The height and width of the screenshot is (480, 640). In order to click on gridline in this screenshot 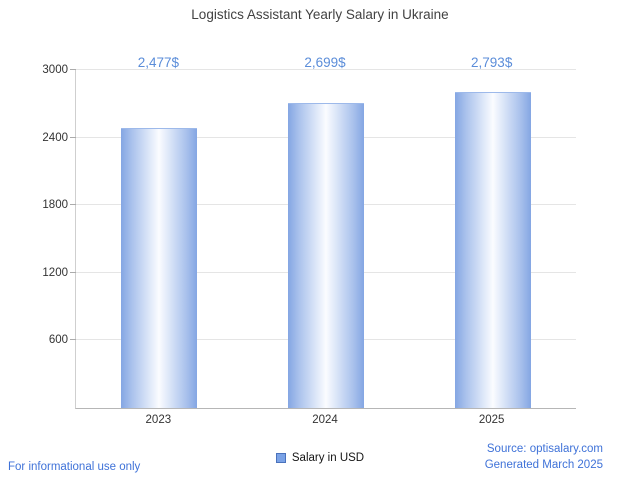, I will do `click(326, 69)`.